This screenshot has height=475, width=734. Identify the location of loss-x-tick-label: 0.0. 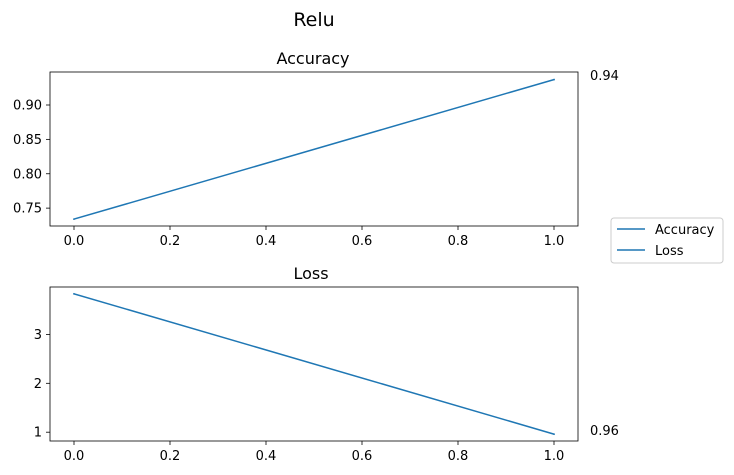
(74, 456).